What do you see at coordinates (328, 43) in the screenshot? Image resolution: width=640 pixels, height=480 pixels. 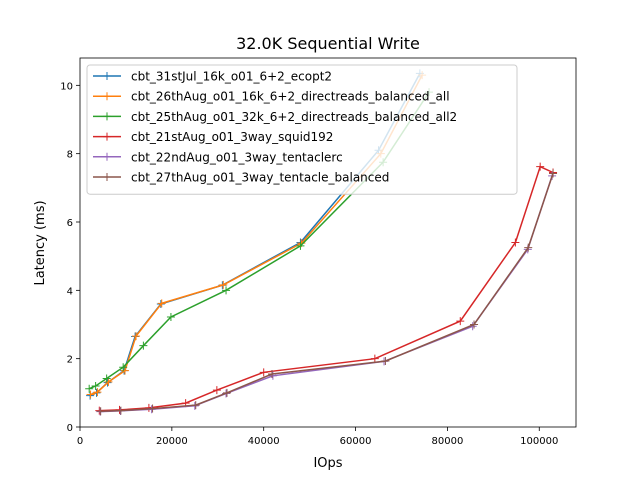 I see `chart-title: 32.0K Sequential Write` at bounding box center [328, 43].